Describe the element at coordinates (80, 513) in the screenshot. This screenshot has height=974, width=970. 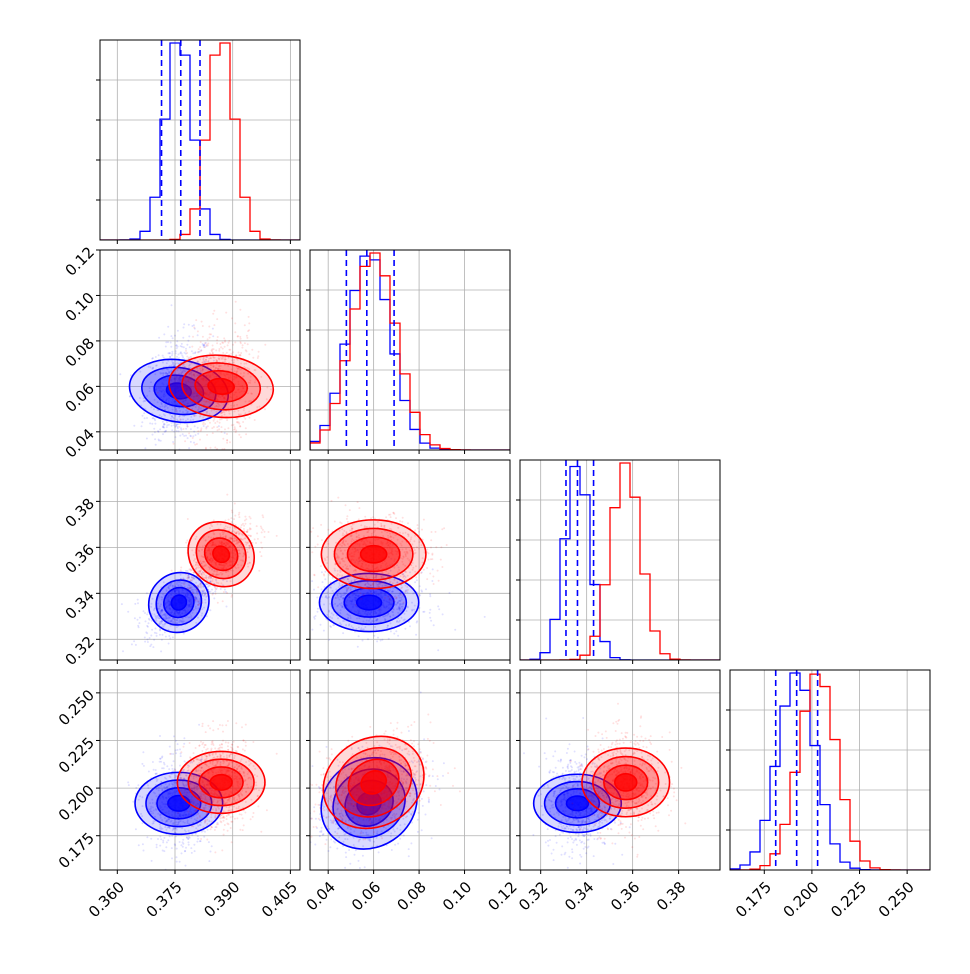
I see `y-tick-label: 0.38` at that location.